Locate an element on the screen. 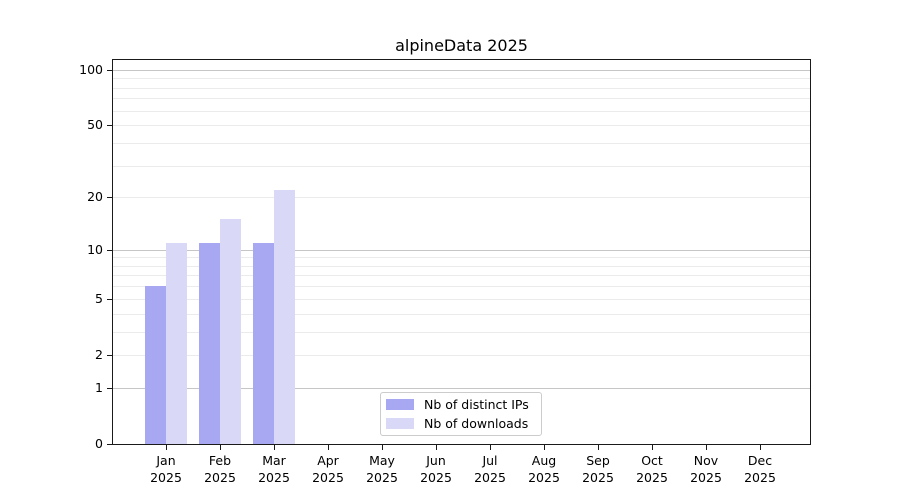 The image size is (900, 500). legend-item-distinct-ips: Nb of distinct IPs is located at coordinates (460, 404).